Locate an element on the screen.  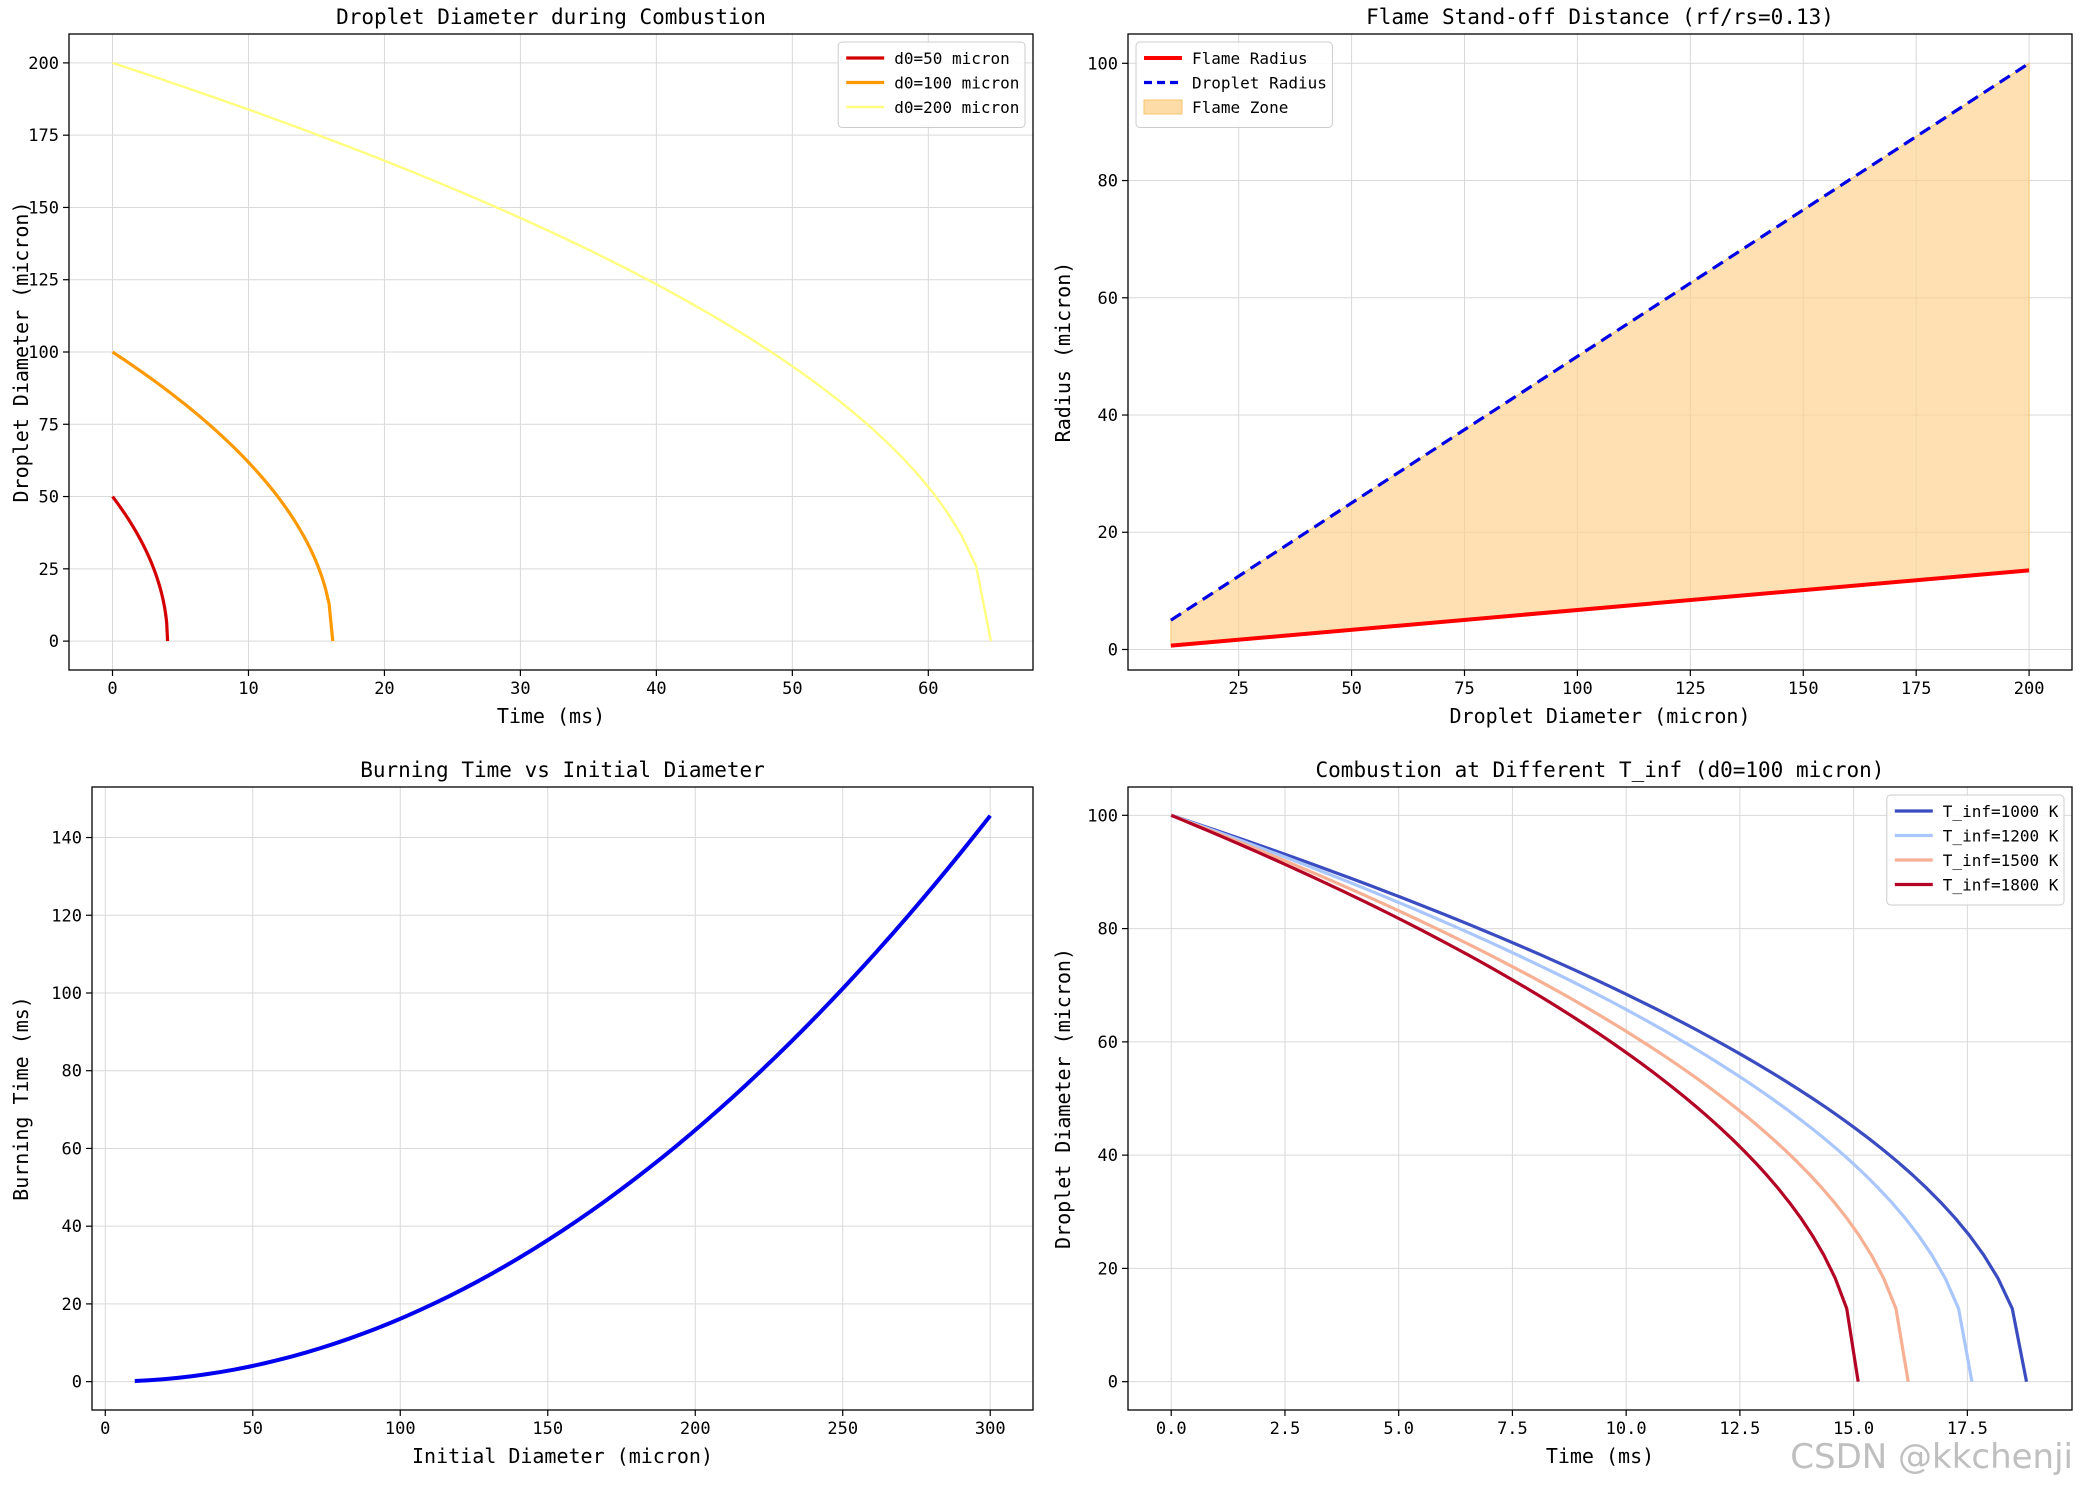
x-axis-label: Initial Diameter (micron) is located at coordinates (562, 1456).